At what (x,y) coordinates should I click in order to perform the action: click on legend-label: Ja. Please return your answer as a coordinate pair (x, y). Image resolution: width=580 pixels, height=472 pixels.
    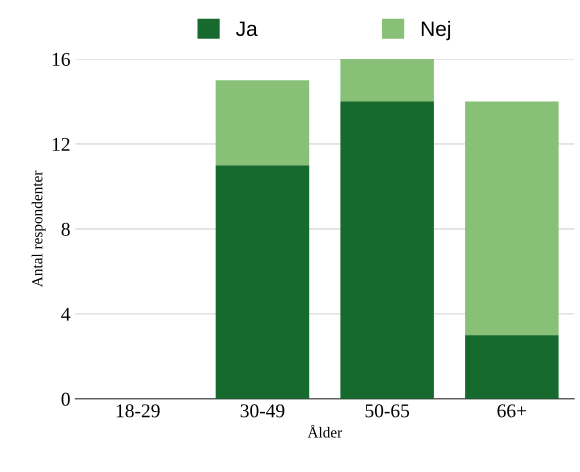
    Looking at the image, I should click on (247, 29).